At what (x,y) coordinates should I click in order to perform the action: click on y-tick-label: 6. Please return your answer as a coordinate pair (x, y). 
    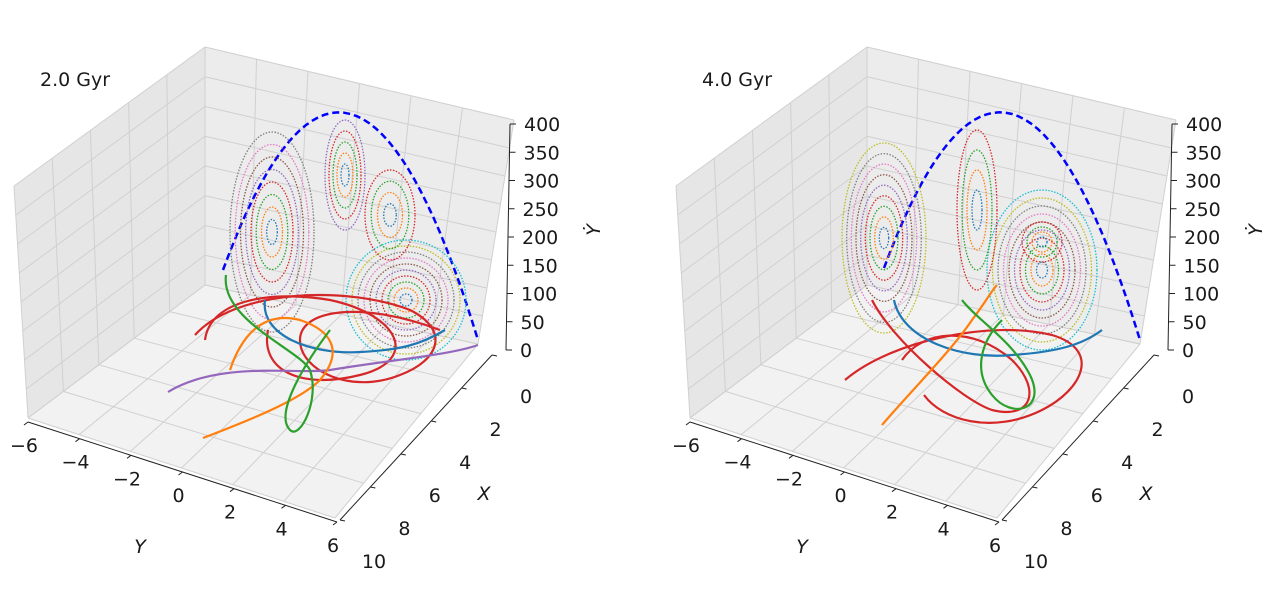
    Looking at the image, I should click on (435, 496).